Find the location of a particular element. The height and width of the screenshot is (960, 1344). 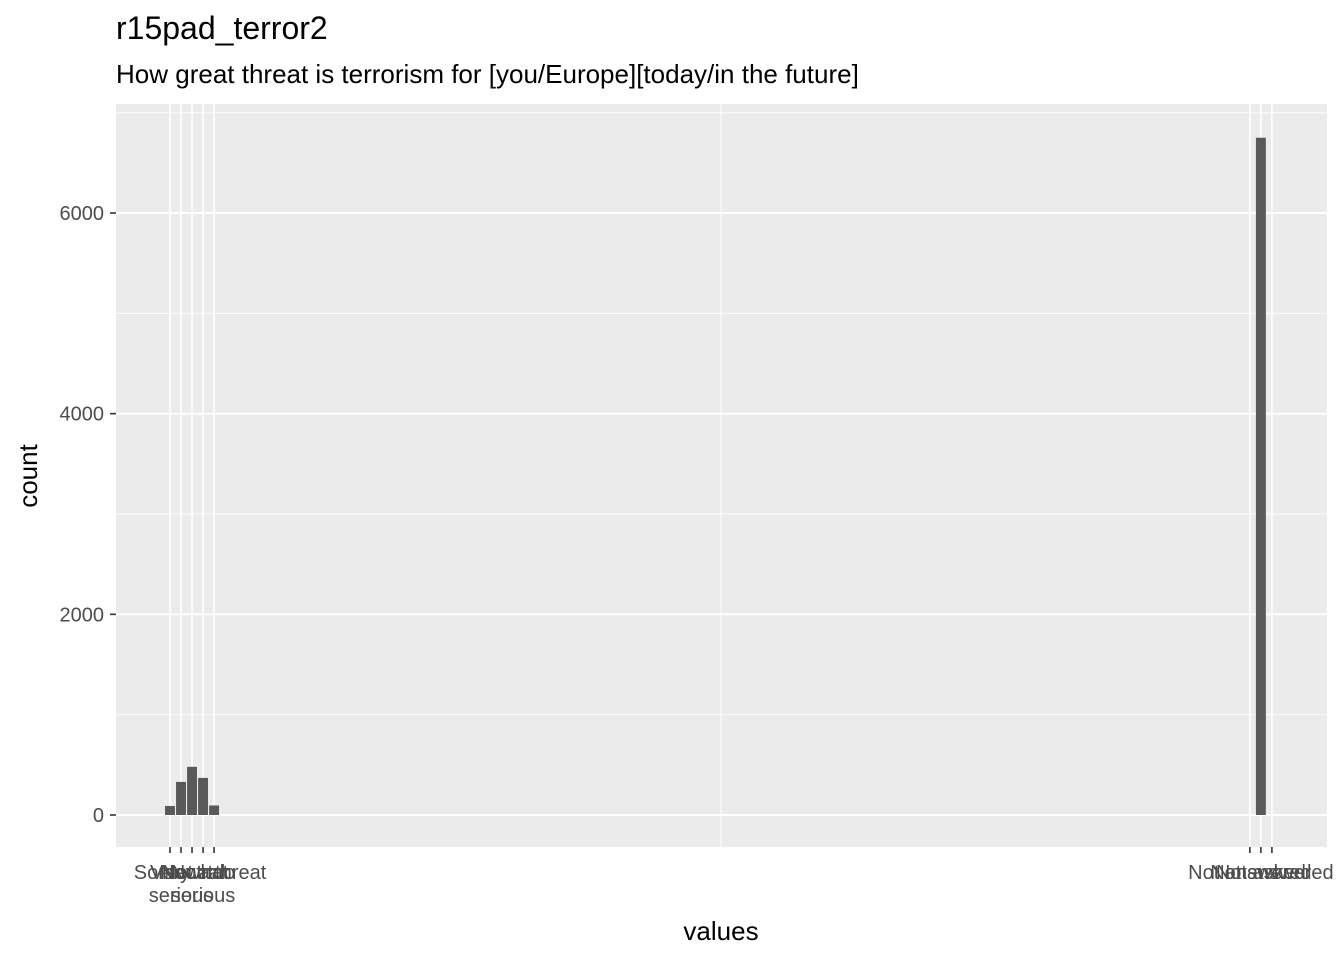

y-axis-title: count is located at coordinates (28, 475).